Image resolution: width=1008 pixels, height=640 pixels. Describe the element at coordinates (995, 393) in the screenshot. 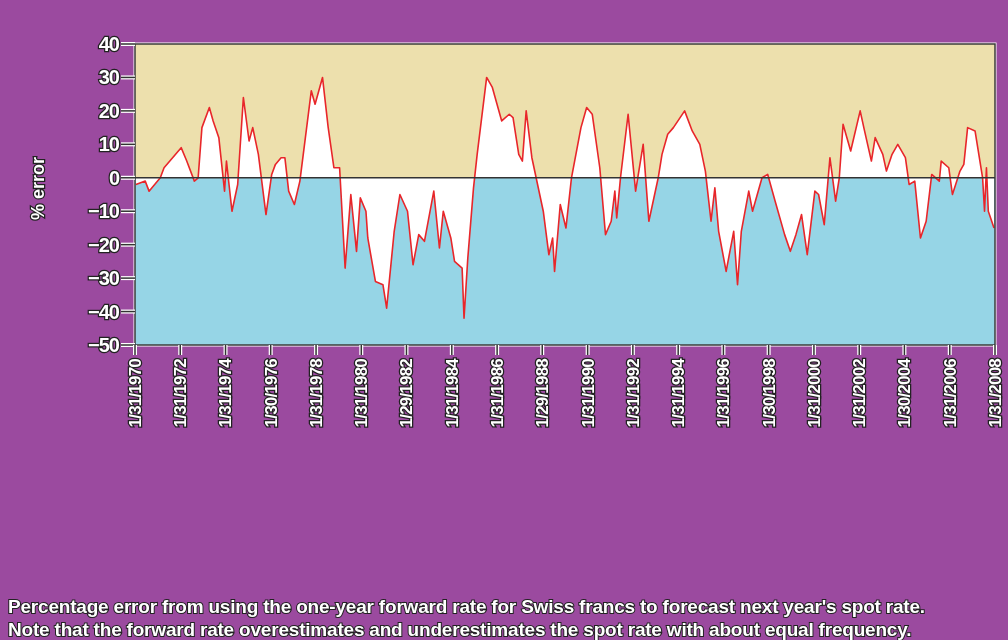

I see `x-tick-label: 1/31/2008` at that location.